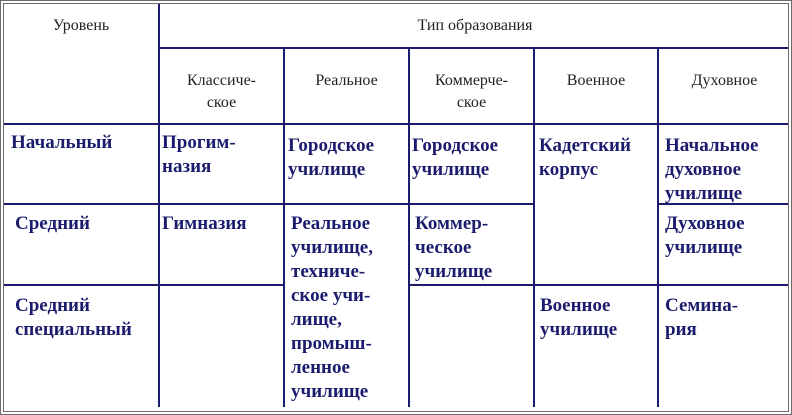 Image resolution: width=792 pixels, height=415 pixels. I want to click on header-military: Военное, so click(596, 80).